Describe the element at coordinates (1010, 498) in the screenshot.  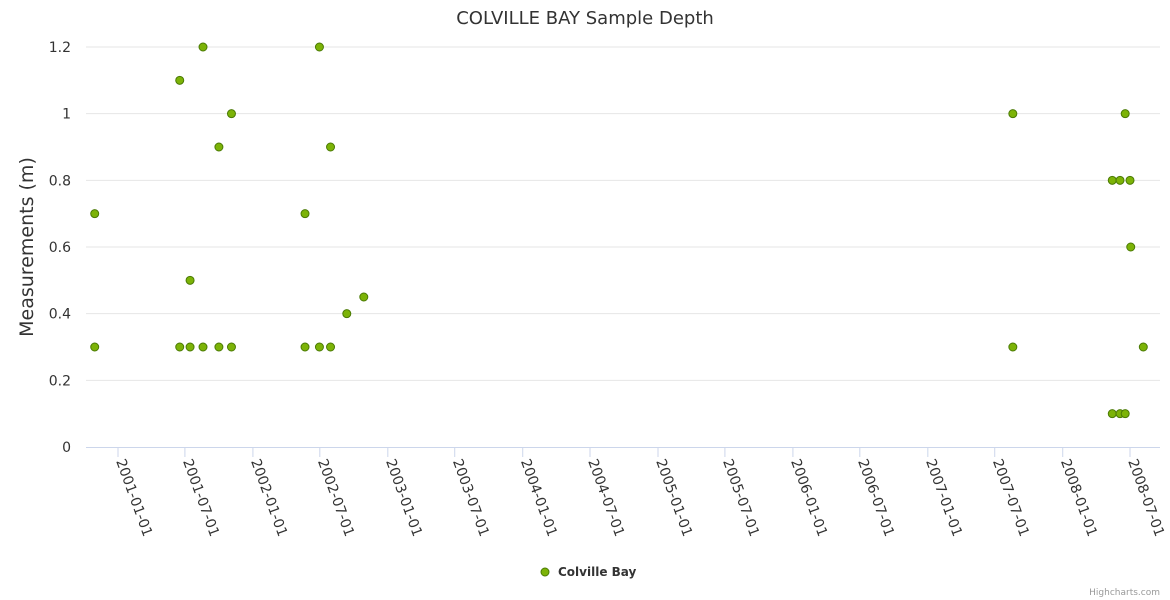
I see `x-tick-label: 2007-07-01` at that location.